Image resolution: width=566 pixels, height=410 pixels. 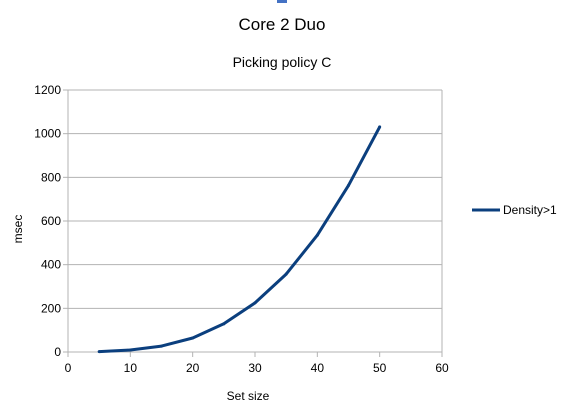 What do you see at coordinates (380, 368) in the screenshot?
I see `x-tick-label: 50` at bounding box center [380, 368].